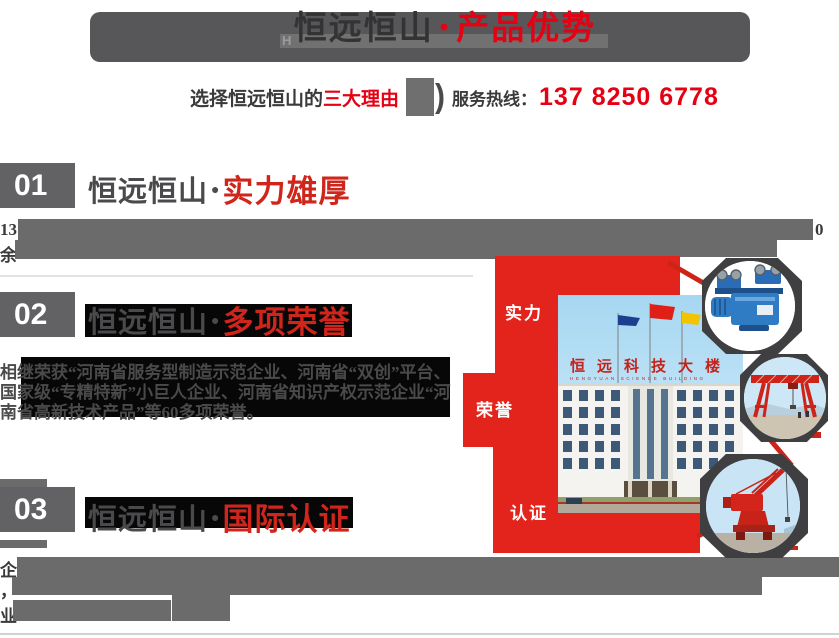 The height and width of the screenshot is (638, 839). I want to click on hotline-label: 服务热线：, so click(495, 99).